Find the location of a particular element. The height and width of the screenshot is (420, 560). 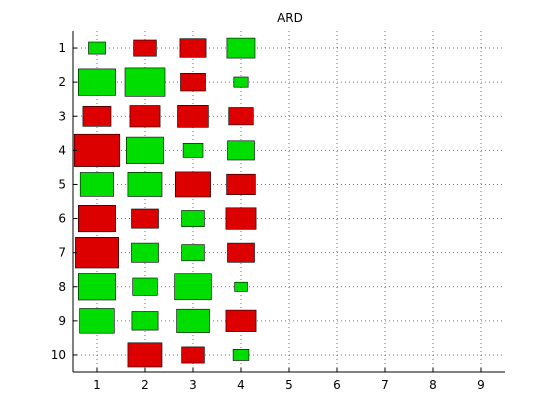

x-tick-label-2: 2 is located at coordinates (145, 385).